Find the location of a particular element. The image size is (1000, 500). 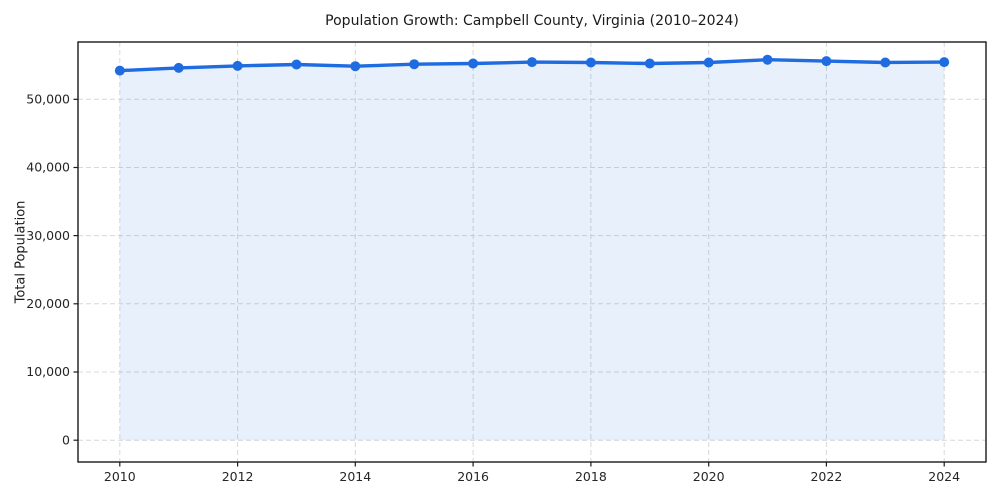

data-point-2010 is located at coordinates (119, 70).